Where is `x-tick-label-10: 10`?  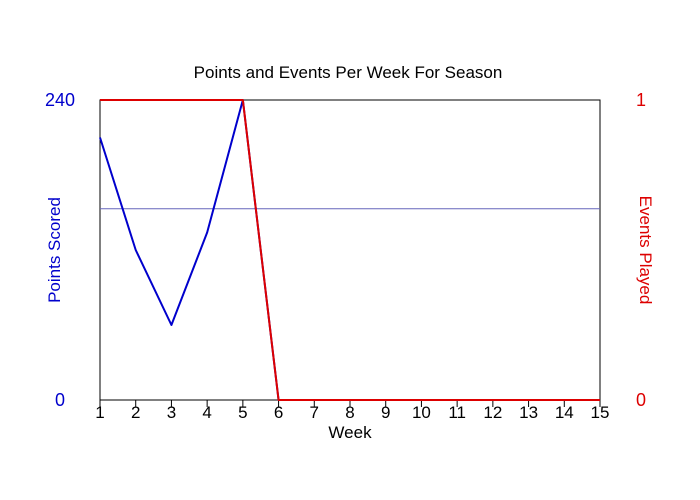 x-tick-label-10: 10 is located at coordinates (421, 412).